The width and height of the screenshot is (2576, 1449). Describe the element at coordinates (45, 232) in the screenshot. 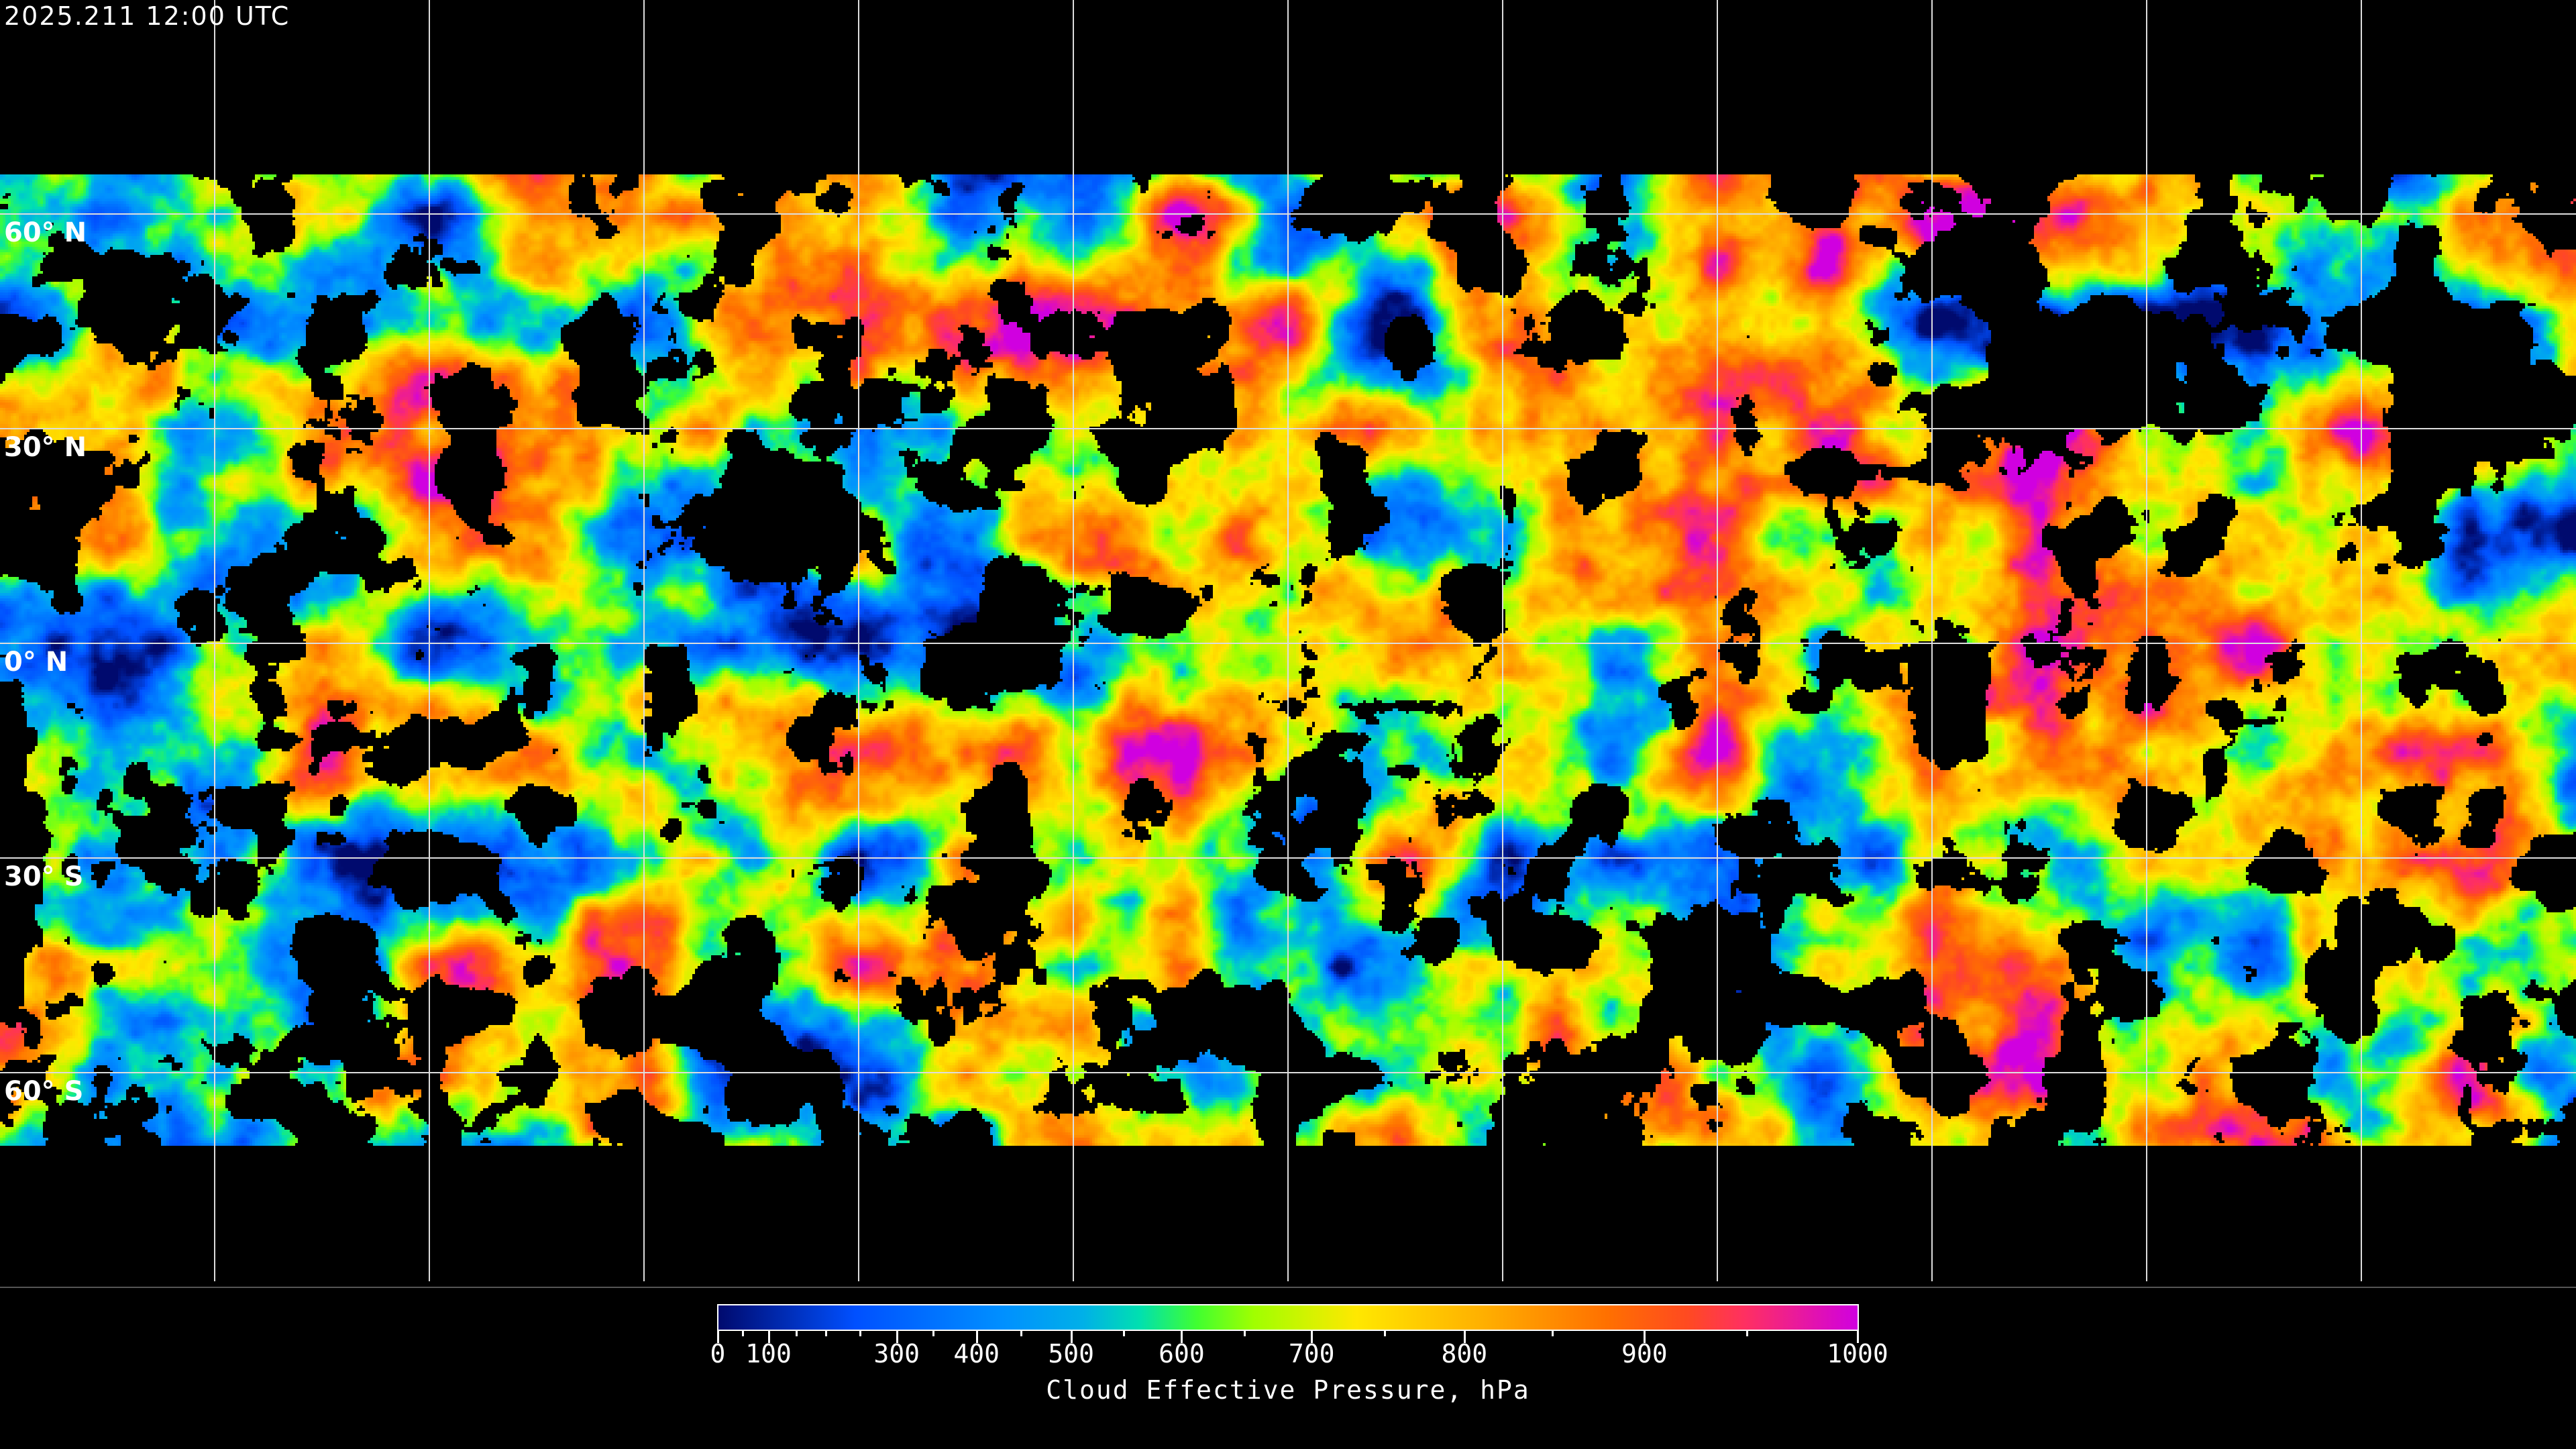

I see `lat-label-60n: 60° N` at that location.